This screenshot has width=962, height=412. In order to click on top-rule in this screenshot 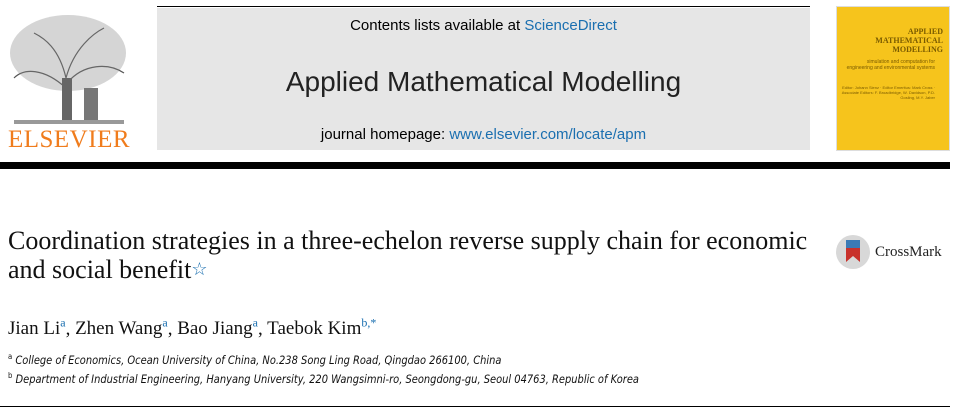, I will do `click(483, 6)`.